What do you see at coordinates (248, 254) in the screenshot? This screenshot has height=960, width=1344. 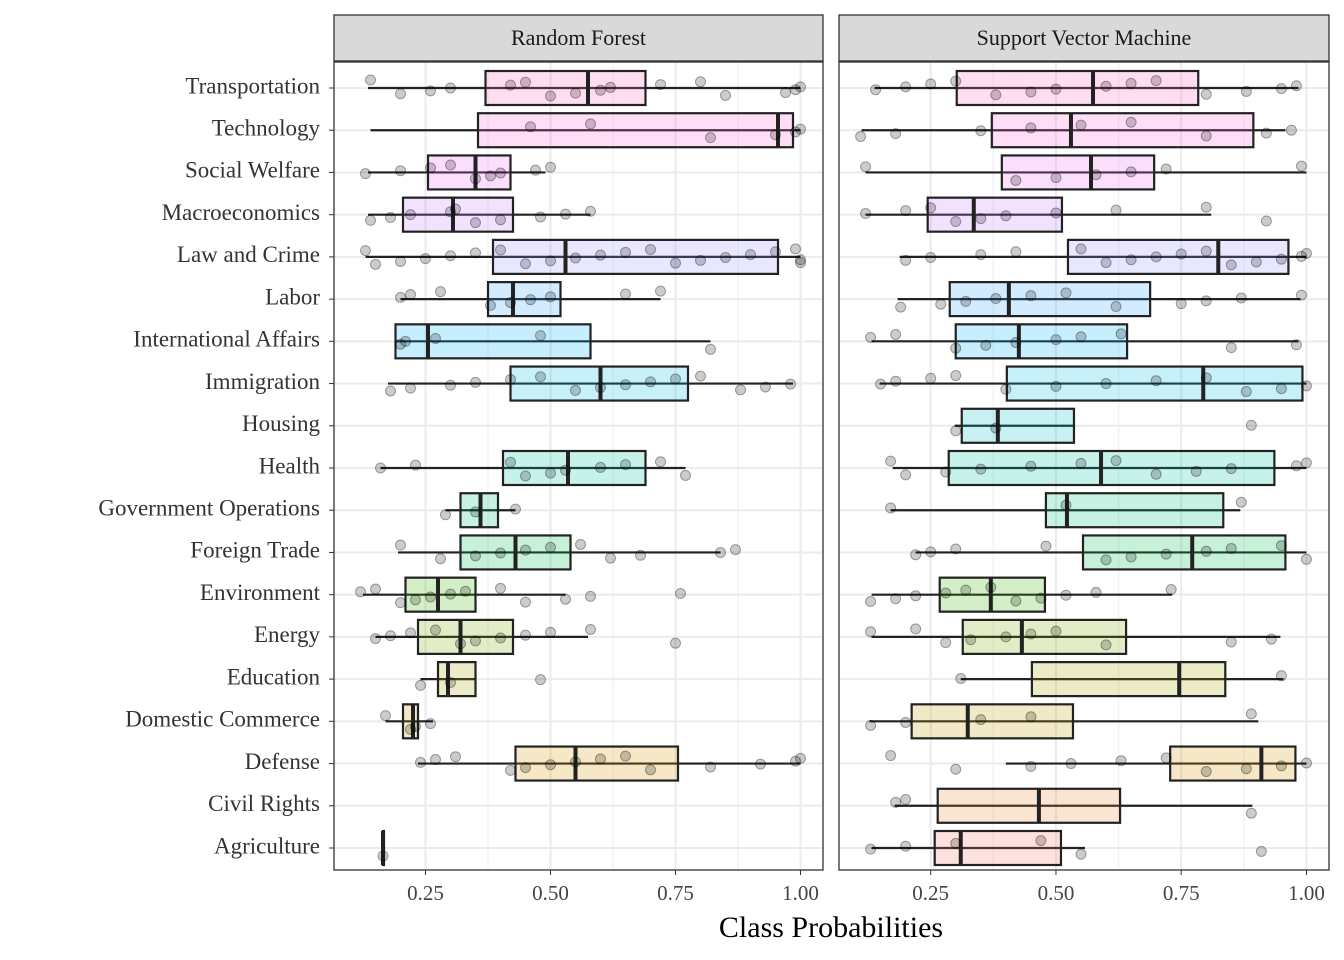 I see `category-label: Law and Crime` at bounding box center [248, 254].